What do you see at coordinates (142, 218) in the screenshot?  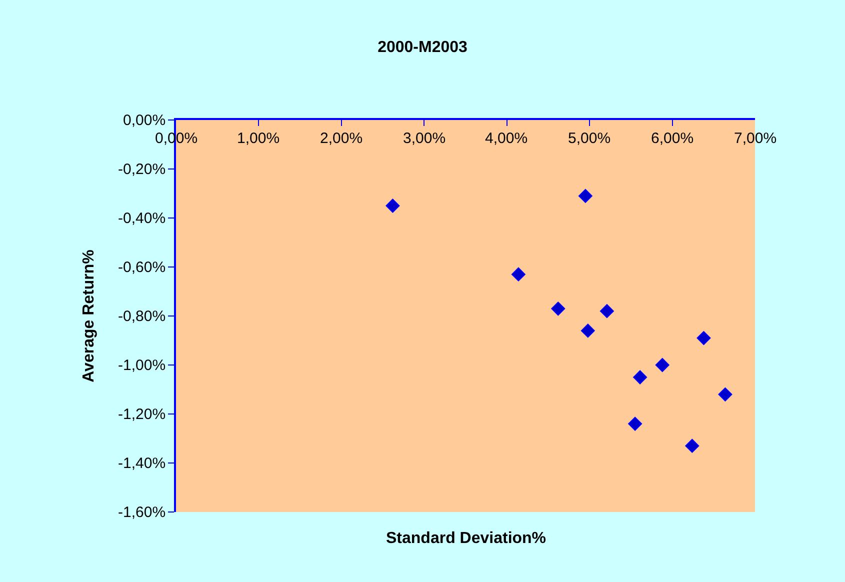 I see `y-tick-label: -0,40%` at bounding box center [142, 218].